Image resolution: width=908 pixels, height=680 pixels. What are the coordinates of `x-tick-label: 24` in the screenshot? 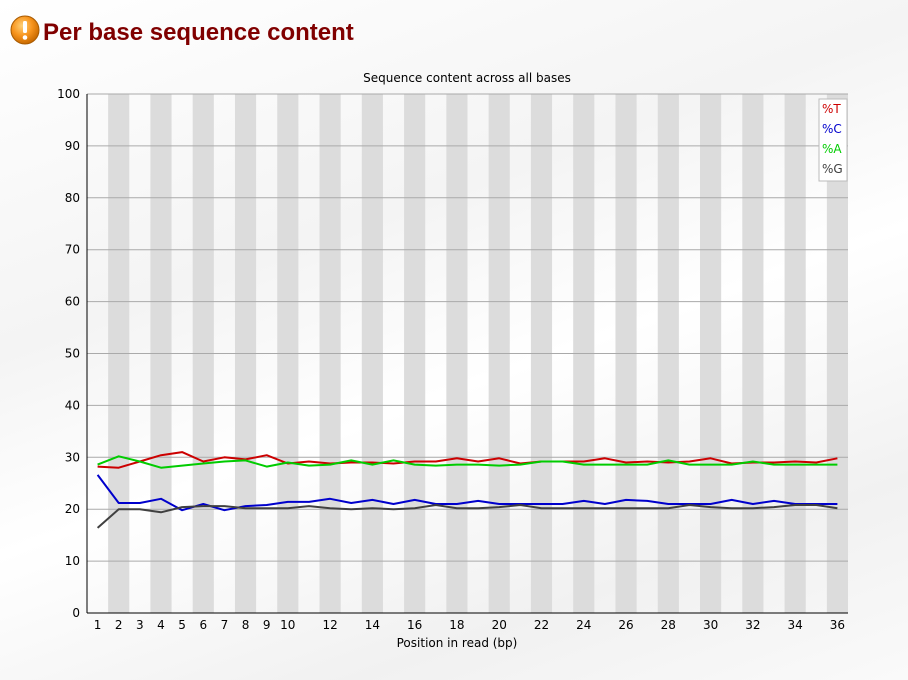 It's located at (583, 625).